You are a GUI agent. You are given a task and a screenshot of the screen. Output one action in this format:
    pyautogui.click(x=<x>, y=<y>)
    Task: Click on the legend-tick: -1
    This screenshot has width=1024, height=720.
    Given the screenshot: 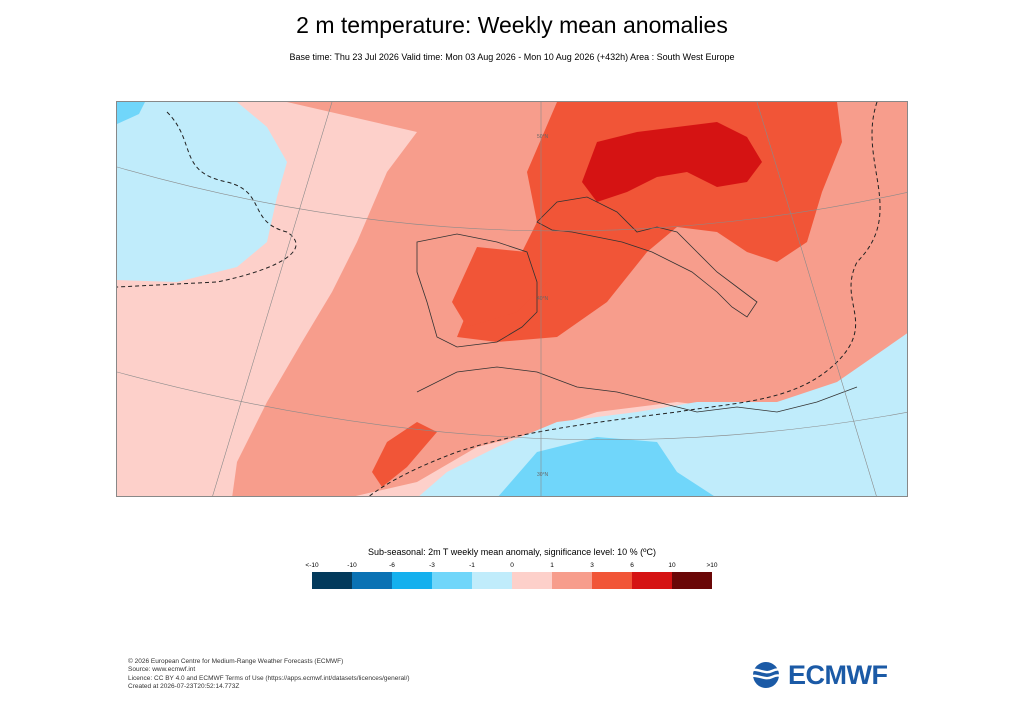 What is the action you would take?
    pyautogui.click(x=472, y=565)
    